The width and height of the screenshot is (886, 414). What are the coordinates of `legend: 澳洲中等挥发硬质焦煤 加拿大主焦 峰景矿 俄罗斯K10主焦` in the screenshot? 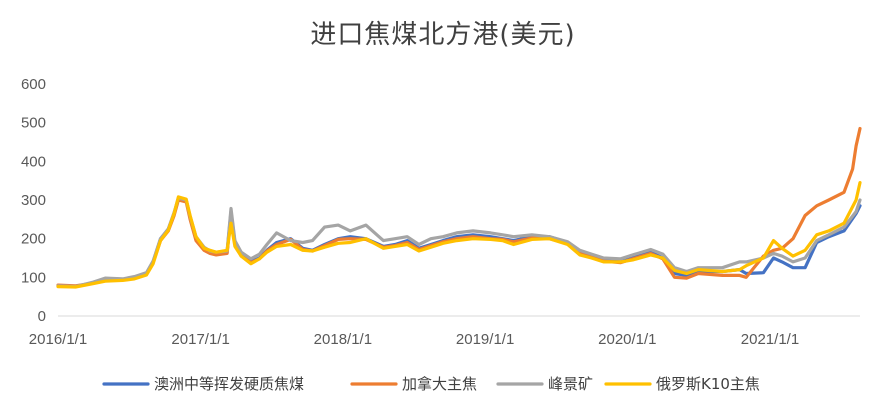 It's located at (431, 384).